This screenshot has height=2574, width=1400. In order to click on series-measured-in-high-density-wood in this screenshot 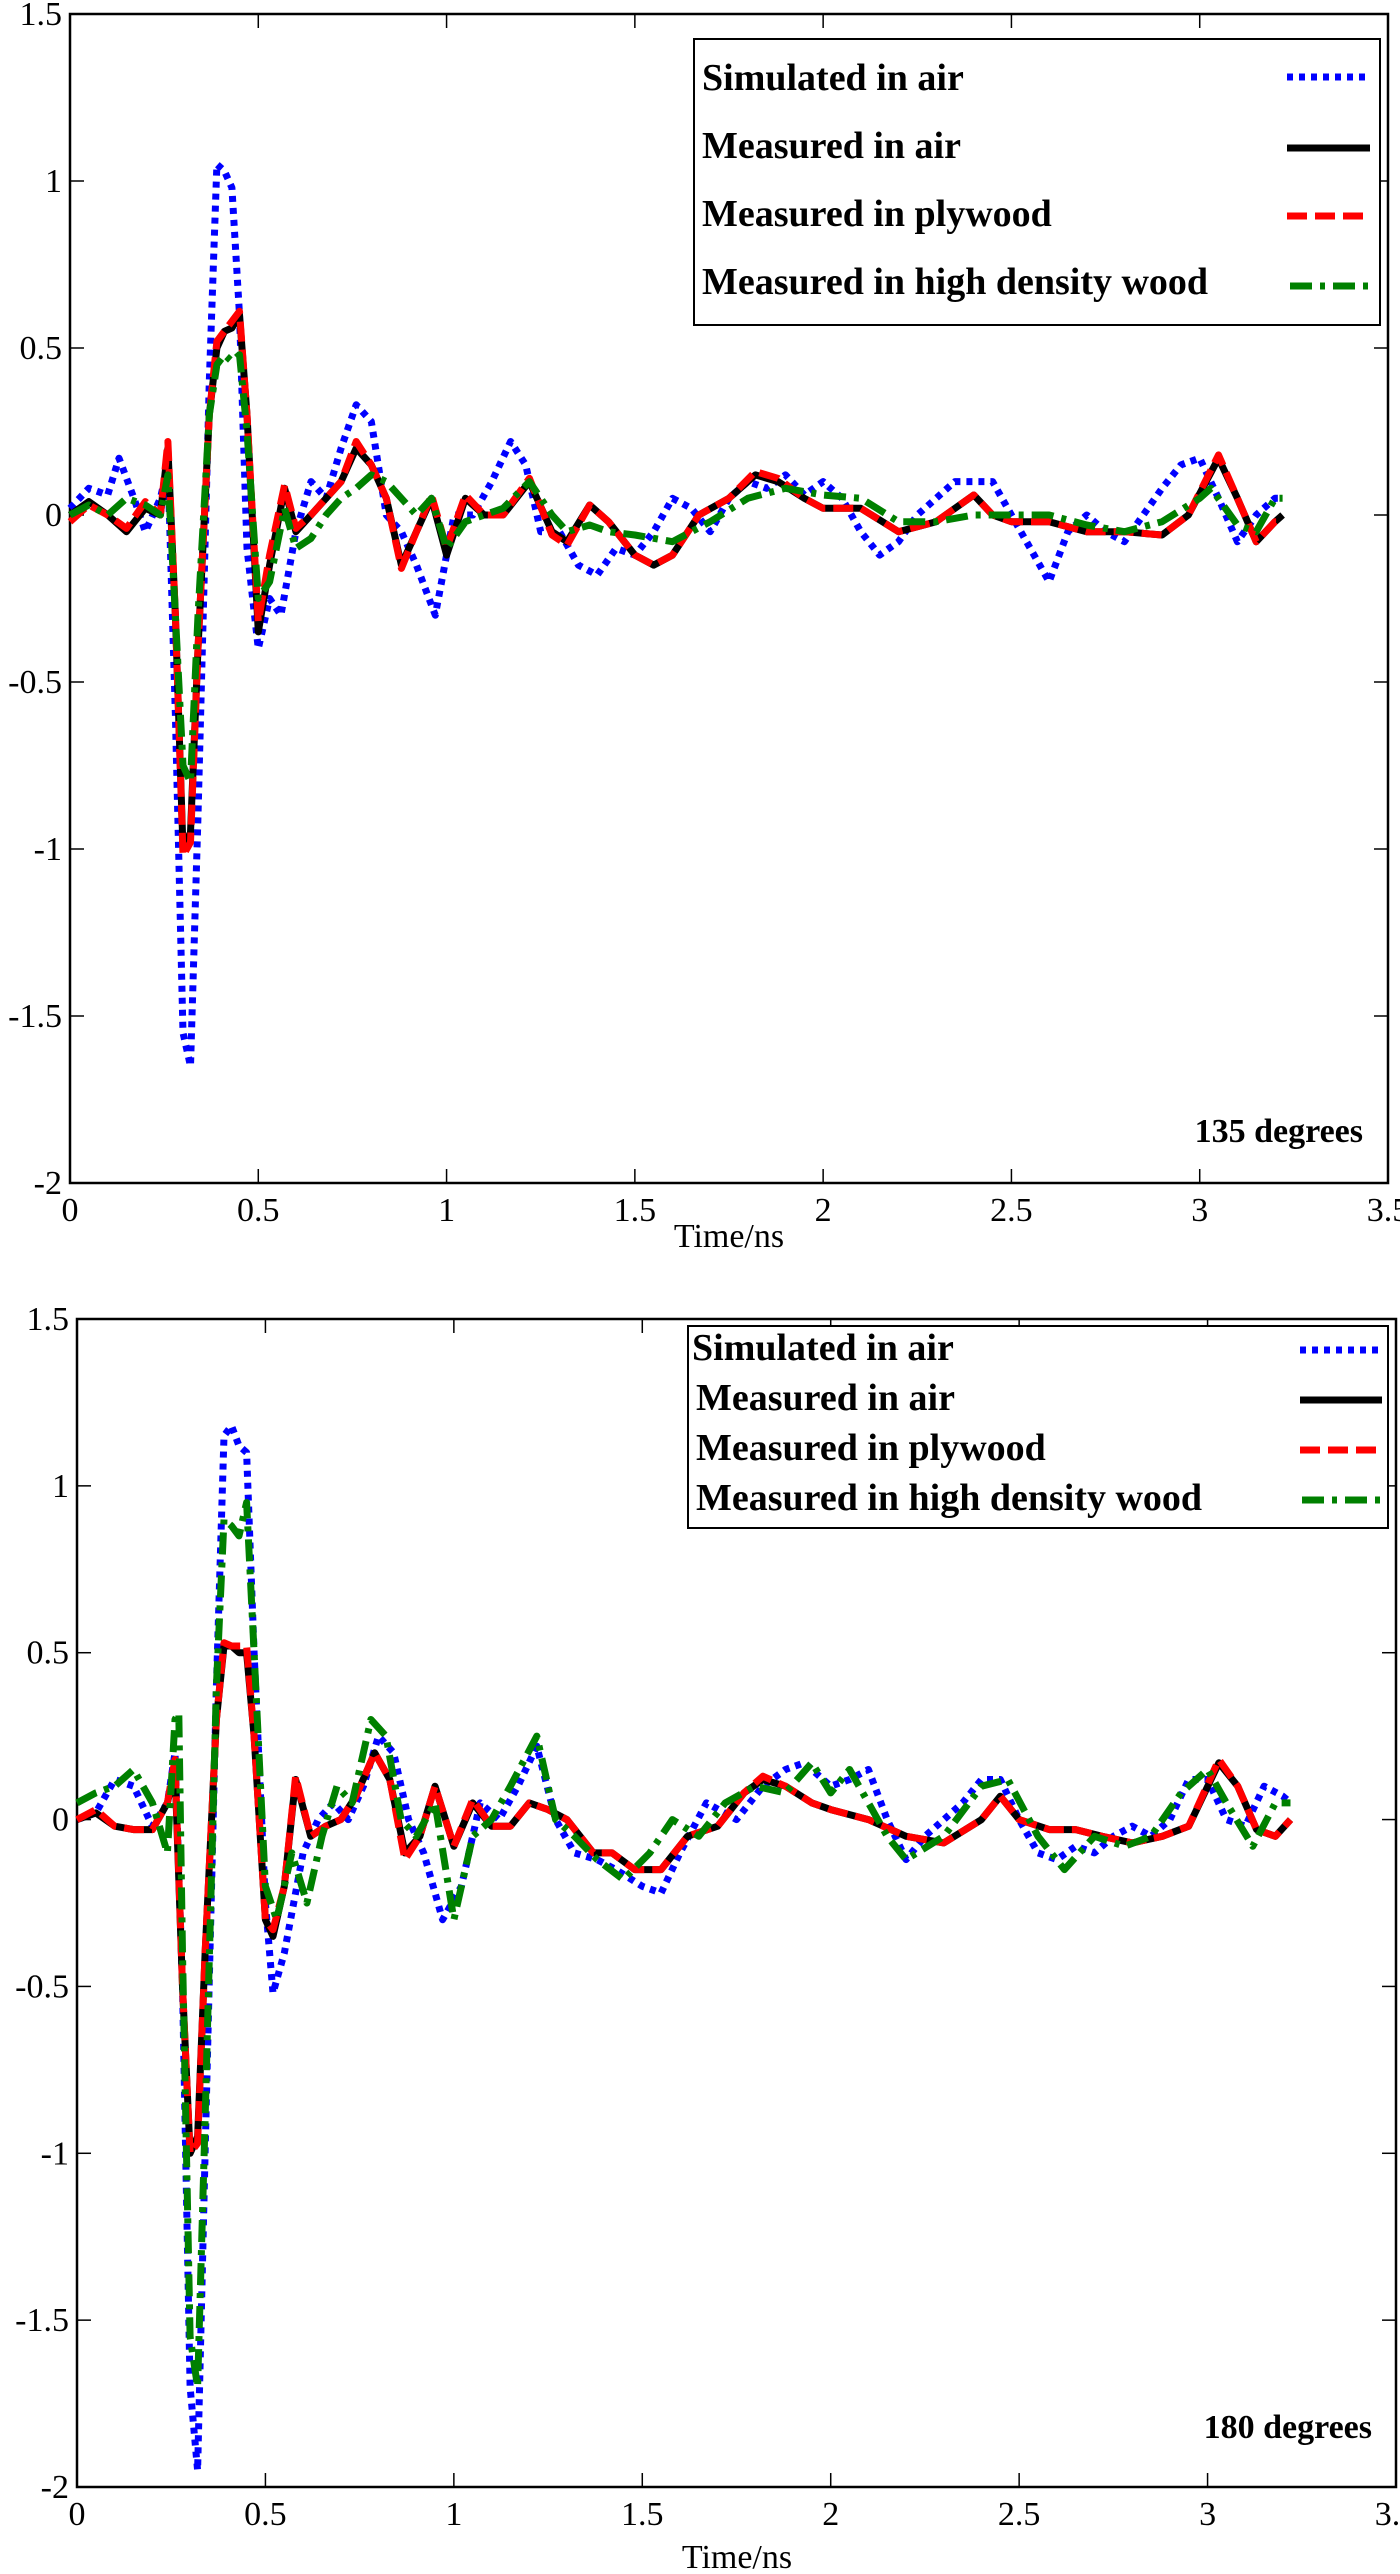, I will do `click(675, 568)`.